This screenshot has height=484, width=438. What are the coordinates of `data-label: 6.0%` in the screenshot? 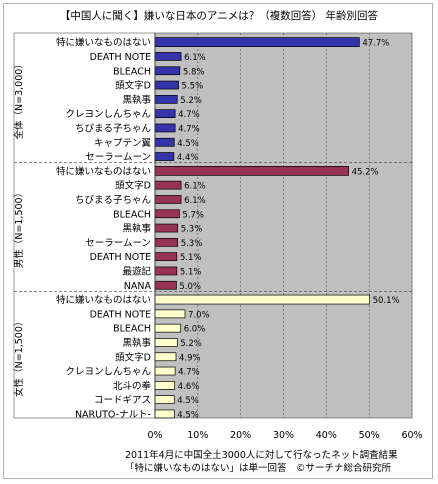 It's located at (195, 330).